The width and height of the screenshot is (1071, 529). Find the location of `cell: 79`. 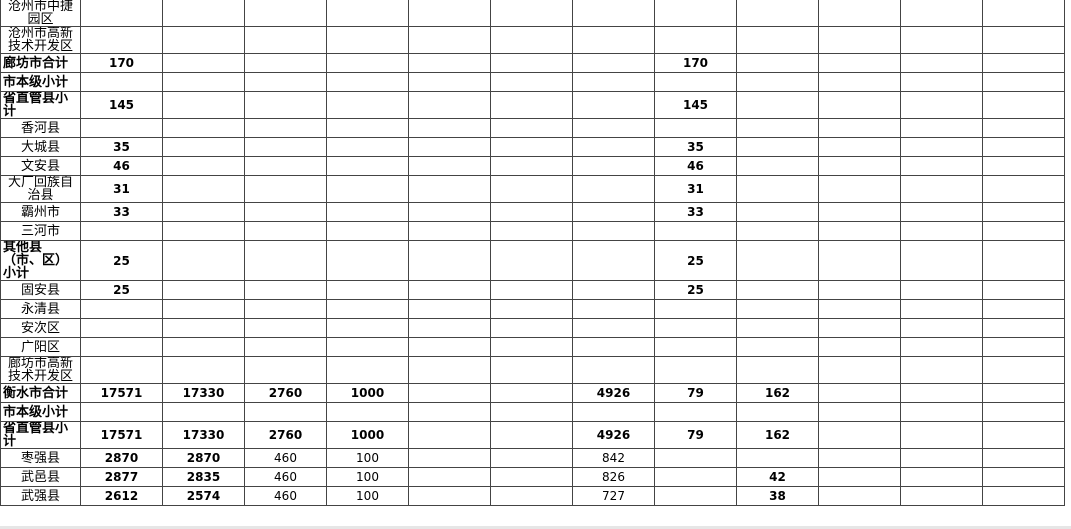

cell: 79 is located at coordinates (695, 435).